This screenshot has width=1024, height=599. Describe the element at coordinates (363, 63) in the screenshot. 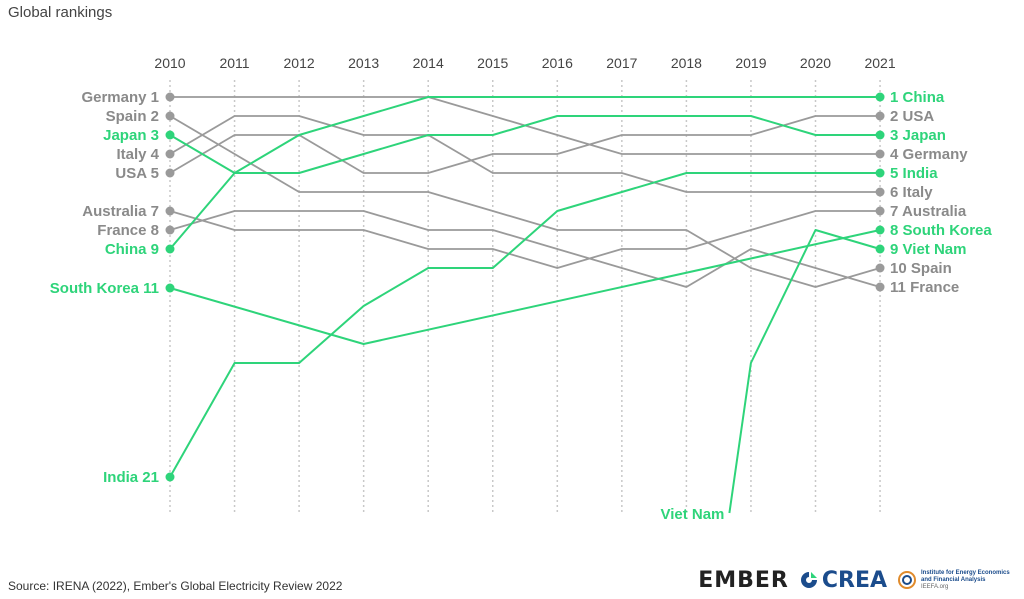

I see `x-tick-2013: 2013` at that location.